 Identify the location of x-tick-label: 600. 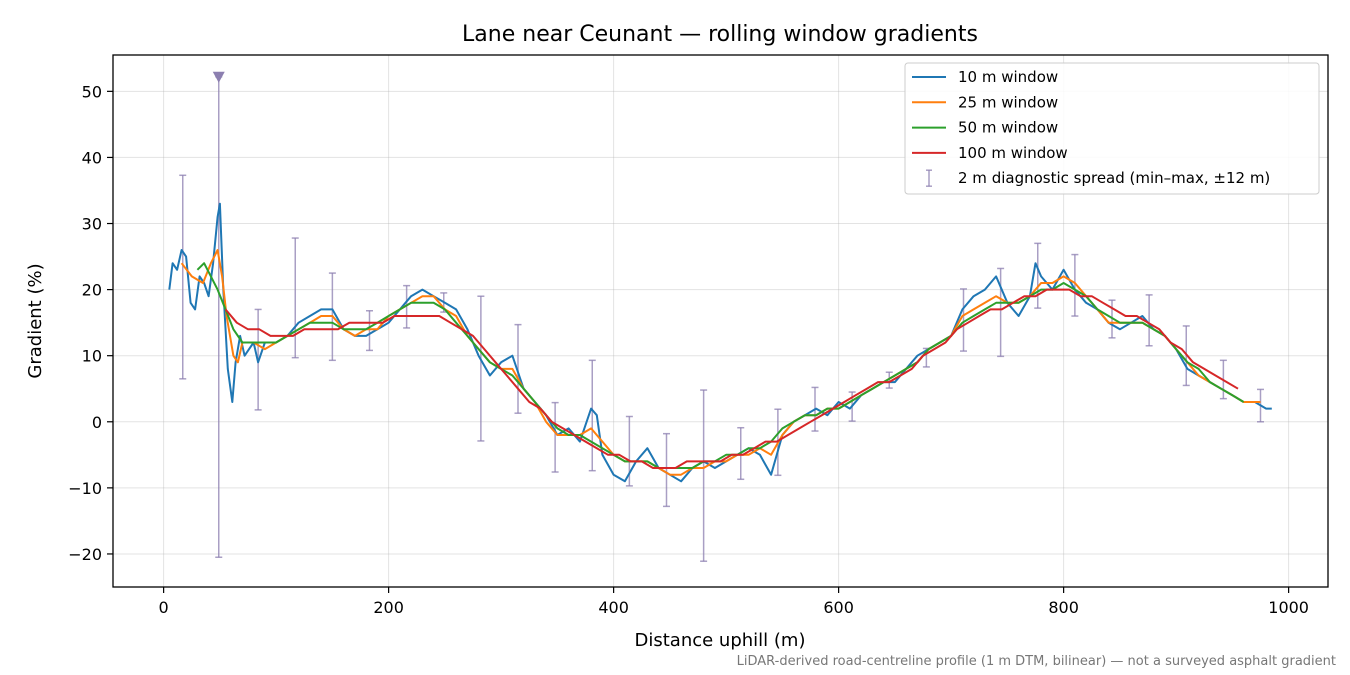
(838, 607).